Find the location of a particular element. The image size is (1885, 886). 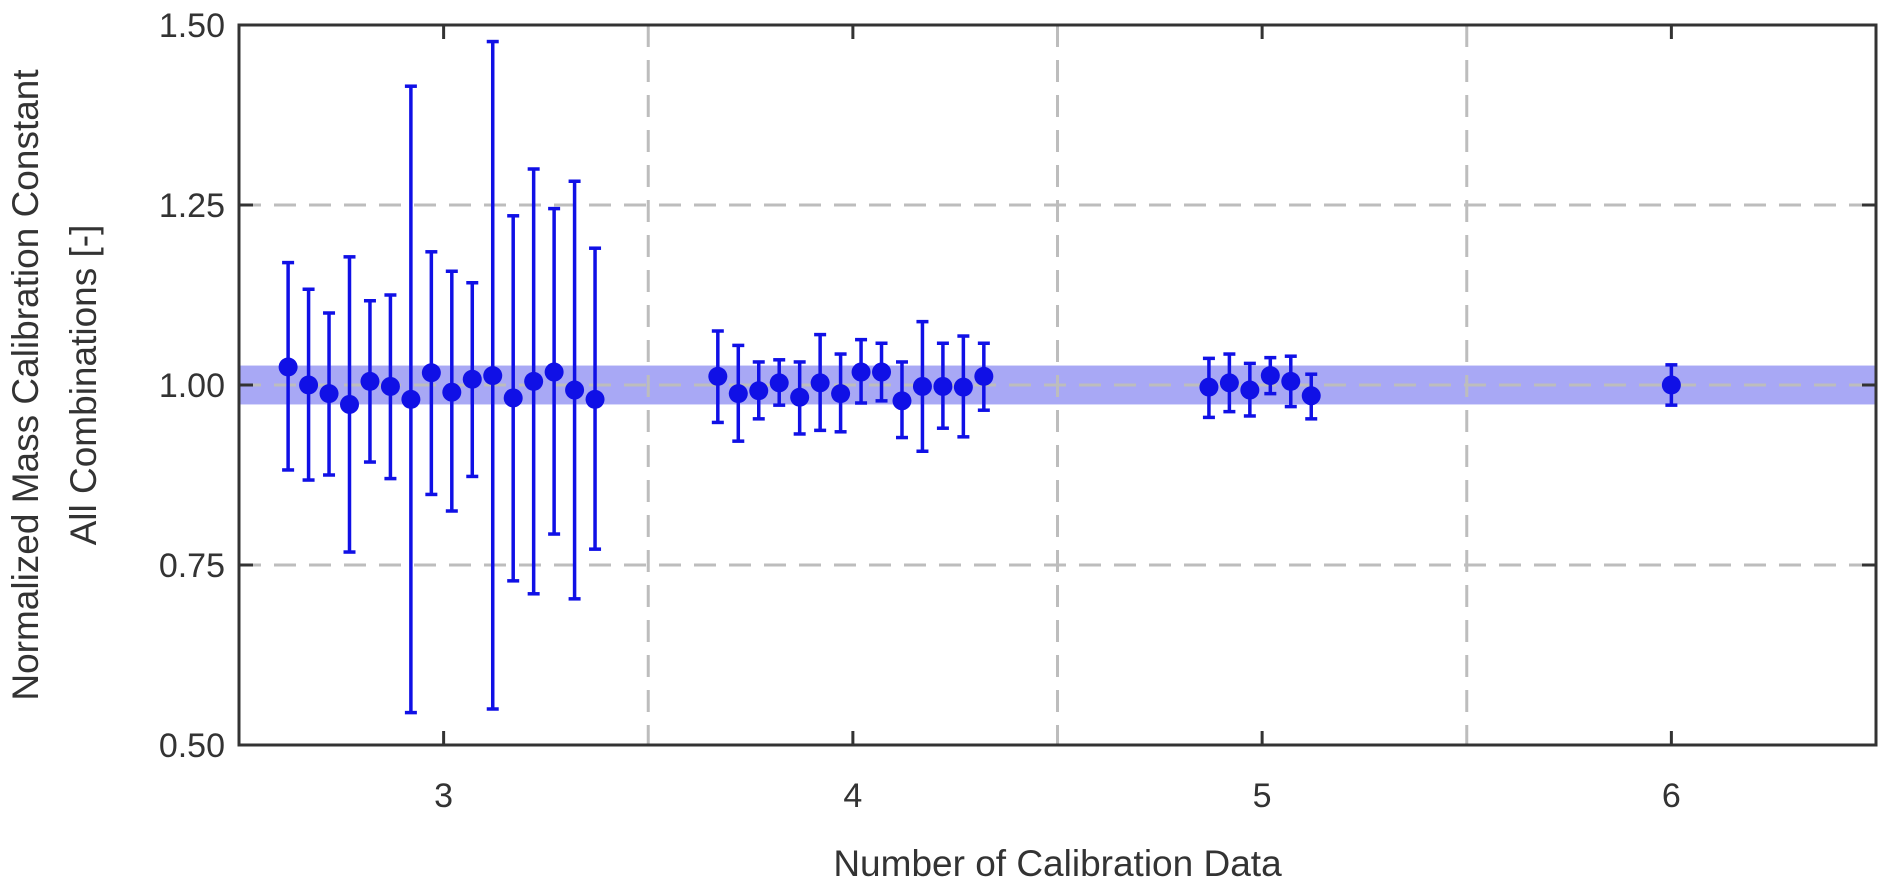

y-tick-label: 1.00 is located at coordinates (192, 386).